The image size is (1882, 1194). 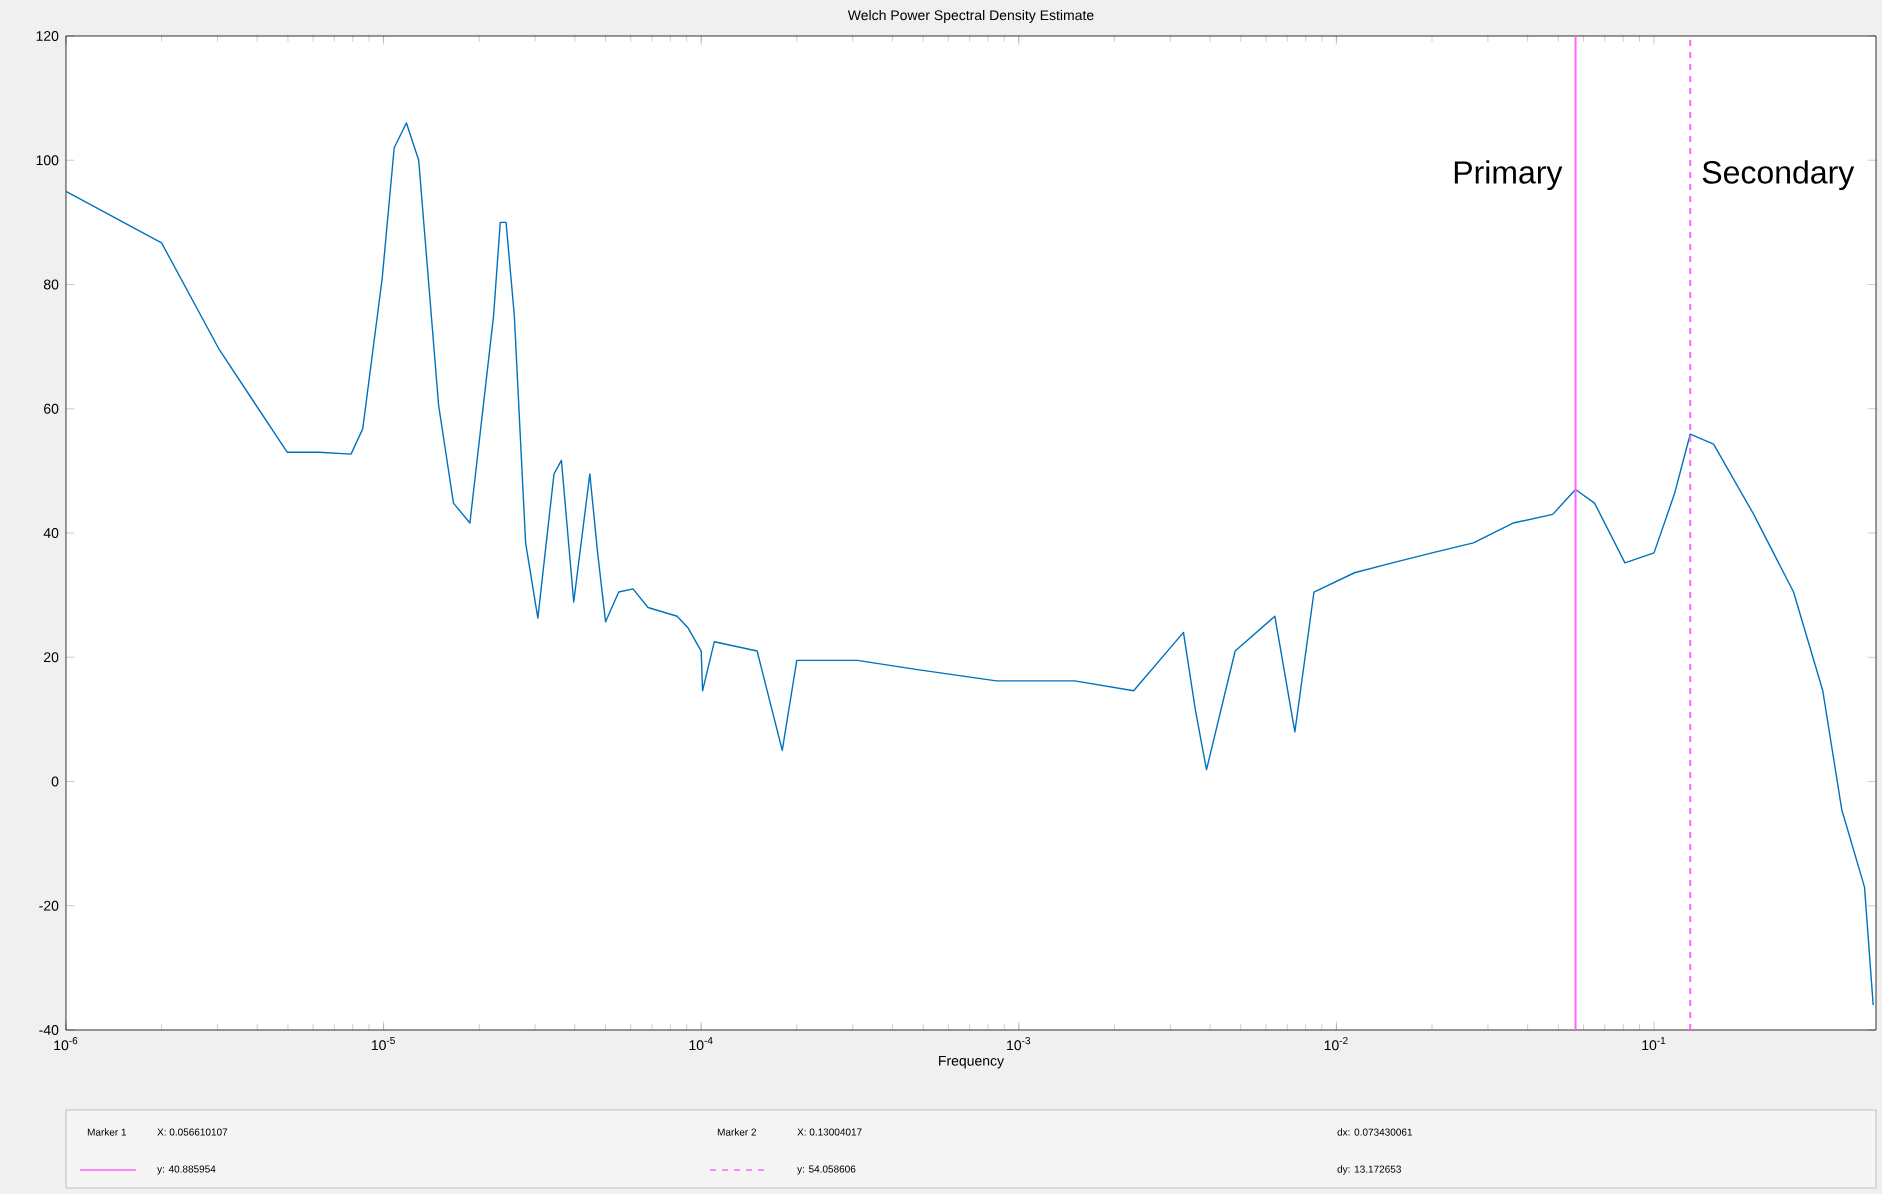 I want to click on ref-line-label: Secondary, so click(x=1778, y=175).